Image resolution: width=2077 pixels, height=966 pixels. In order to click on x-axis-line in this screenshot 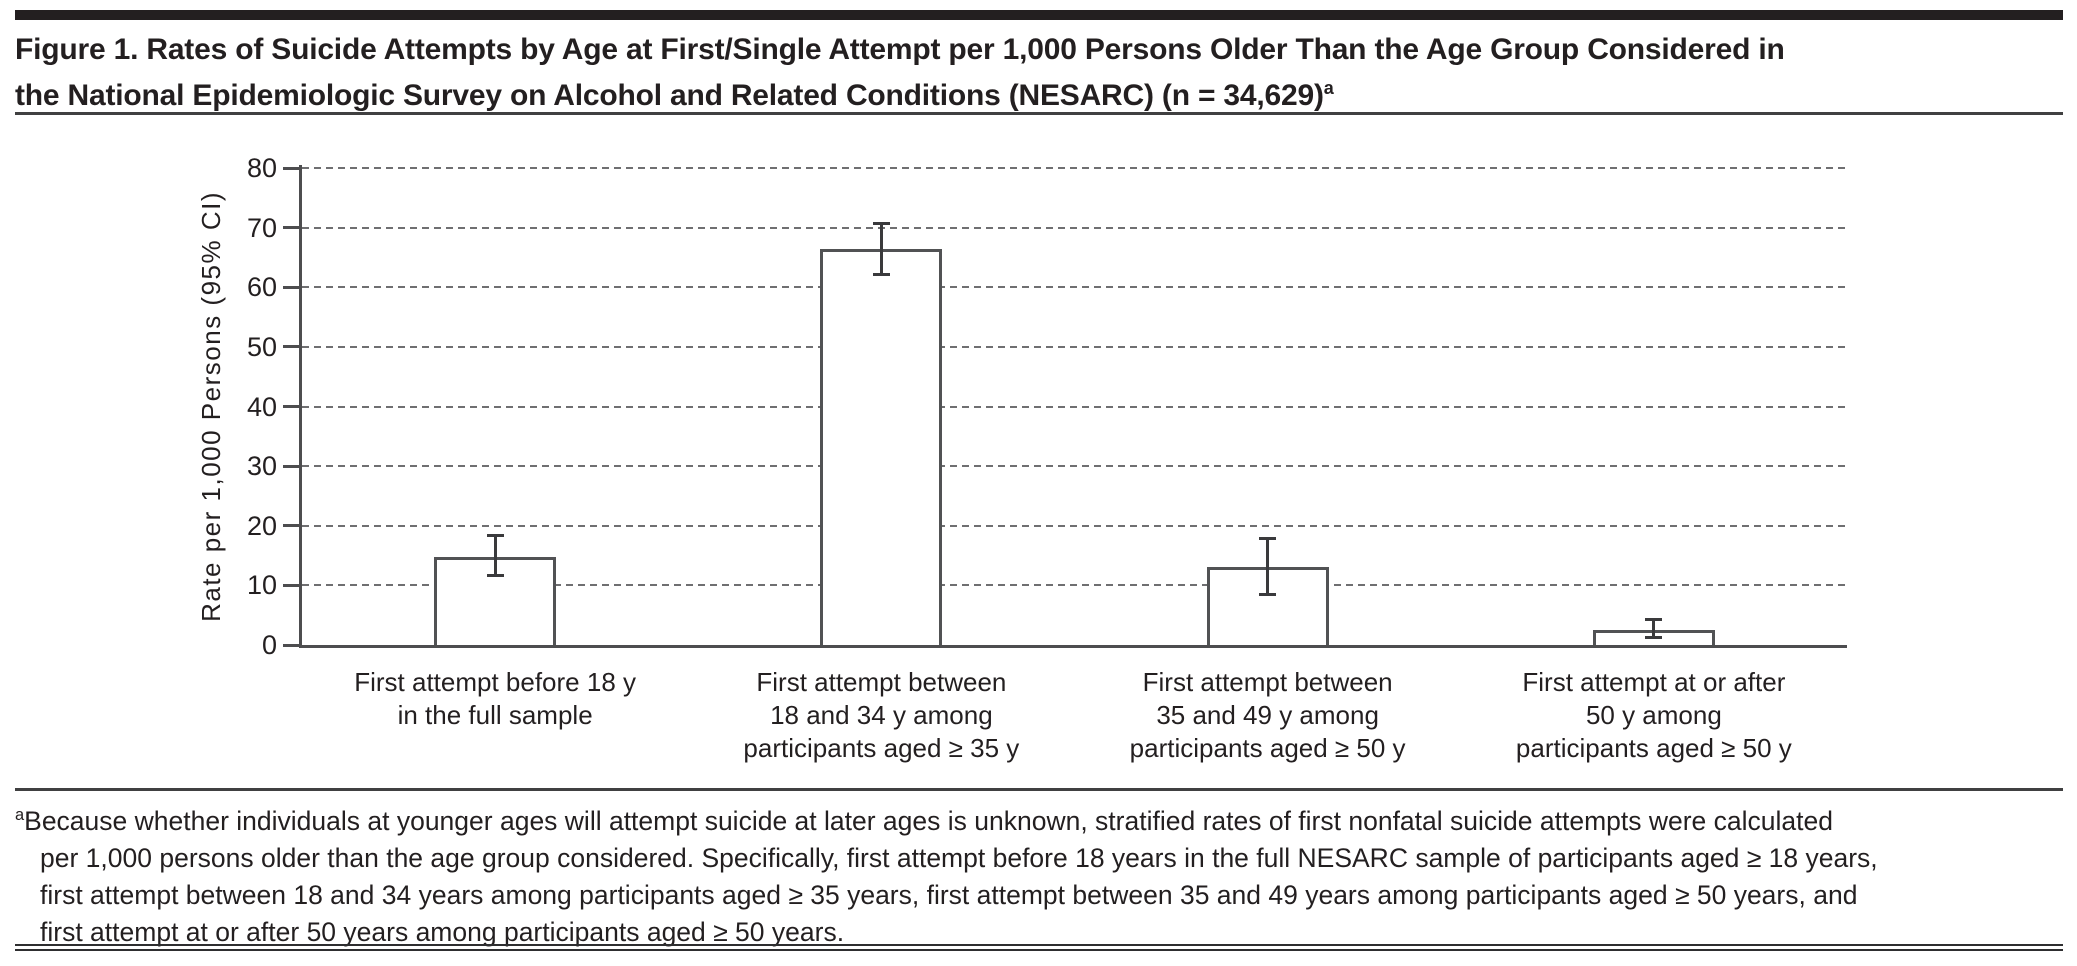, I will do `click(1073, 646)`.